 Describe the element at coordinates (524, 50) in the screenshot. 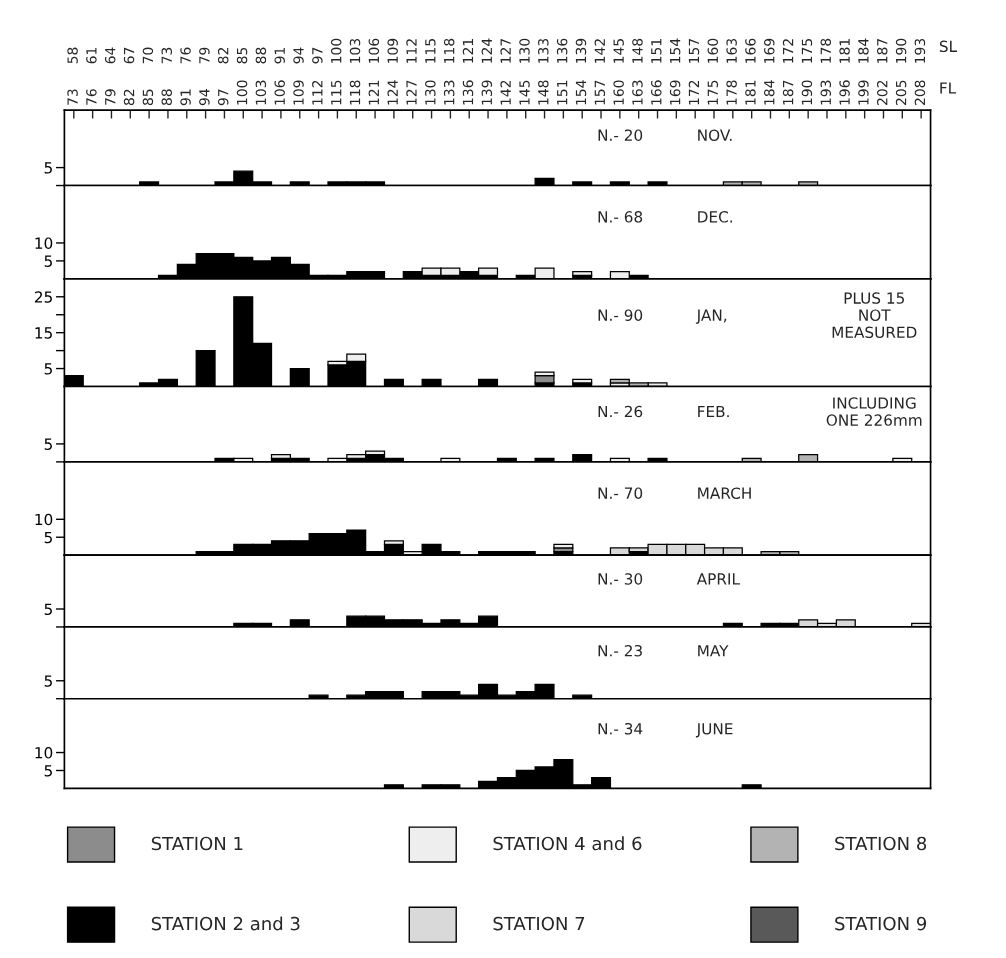

I see `x2-tick-label: 130` at that location.